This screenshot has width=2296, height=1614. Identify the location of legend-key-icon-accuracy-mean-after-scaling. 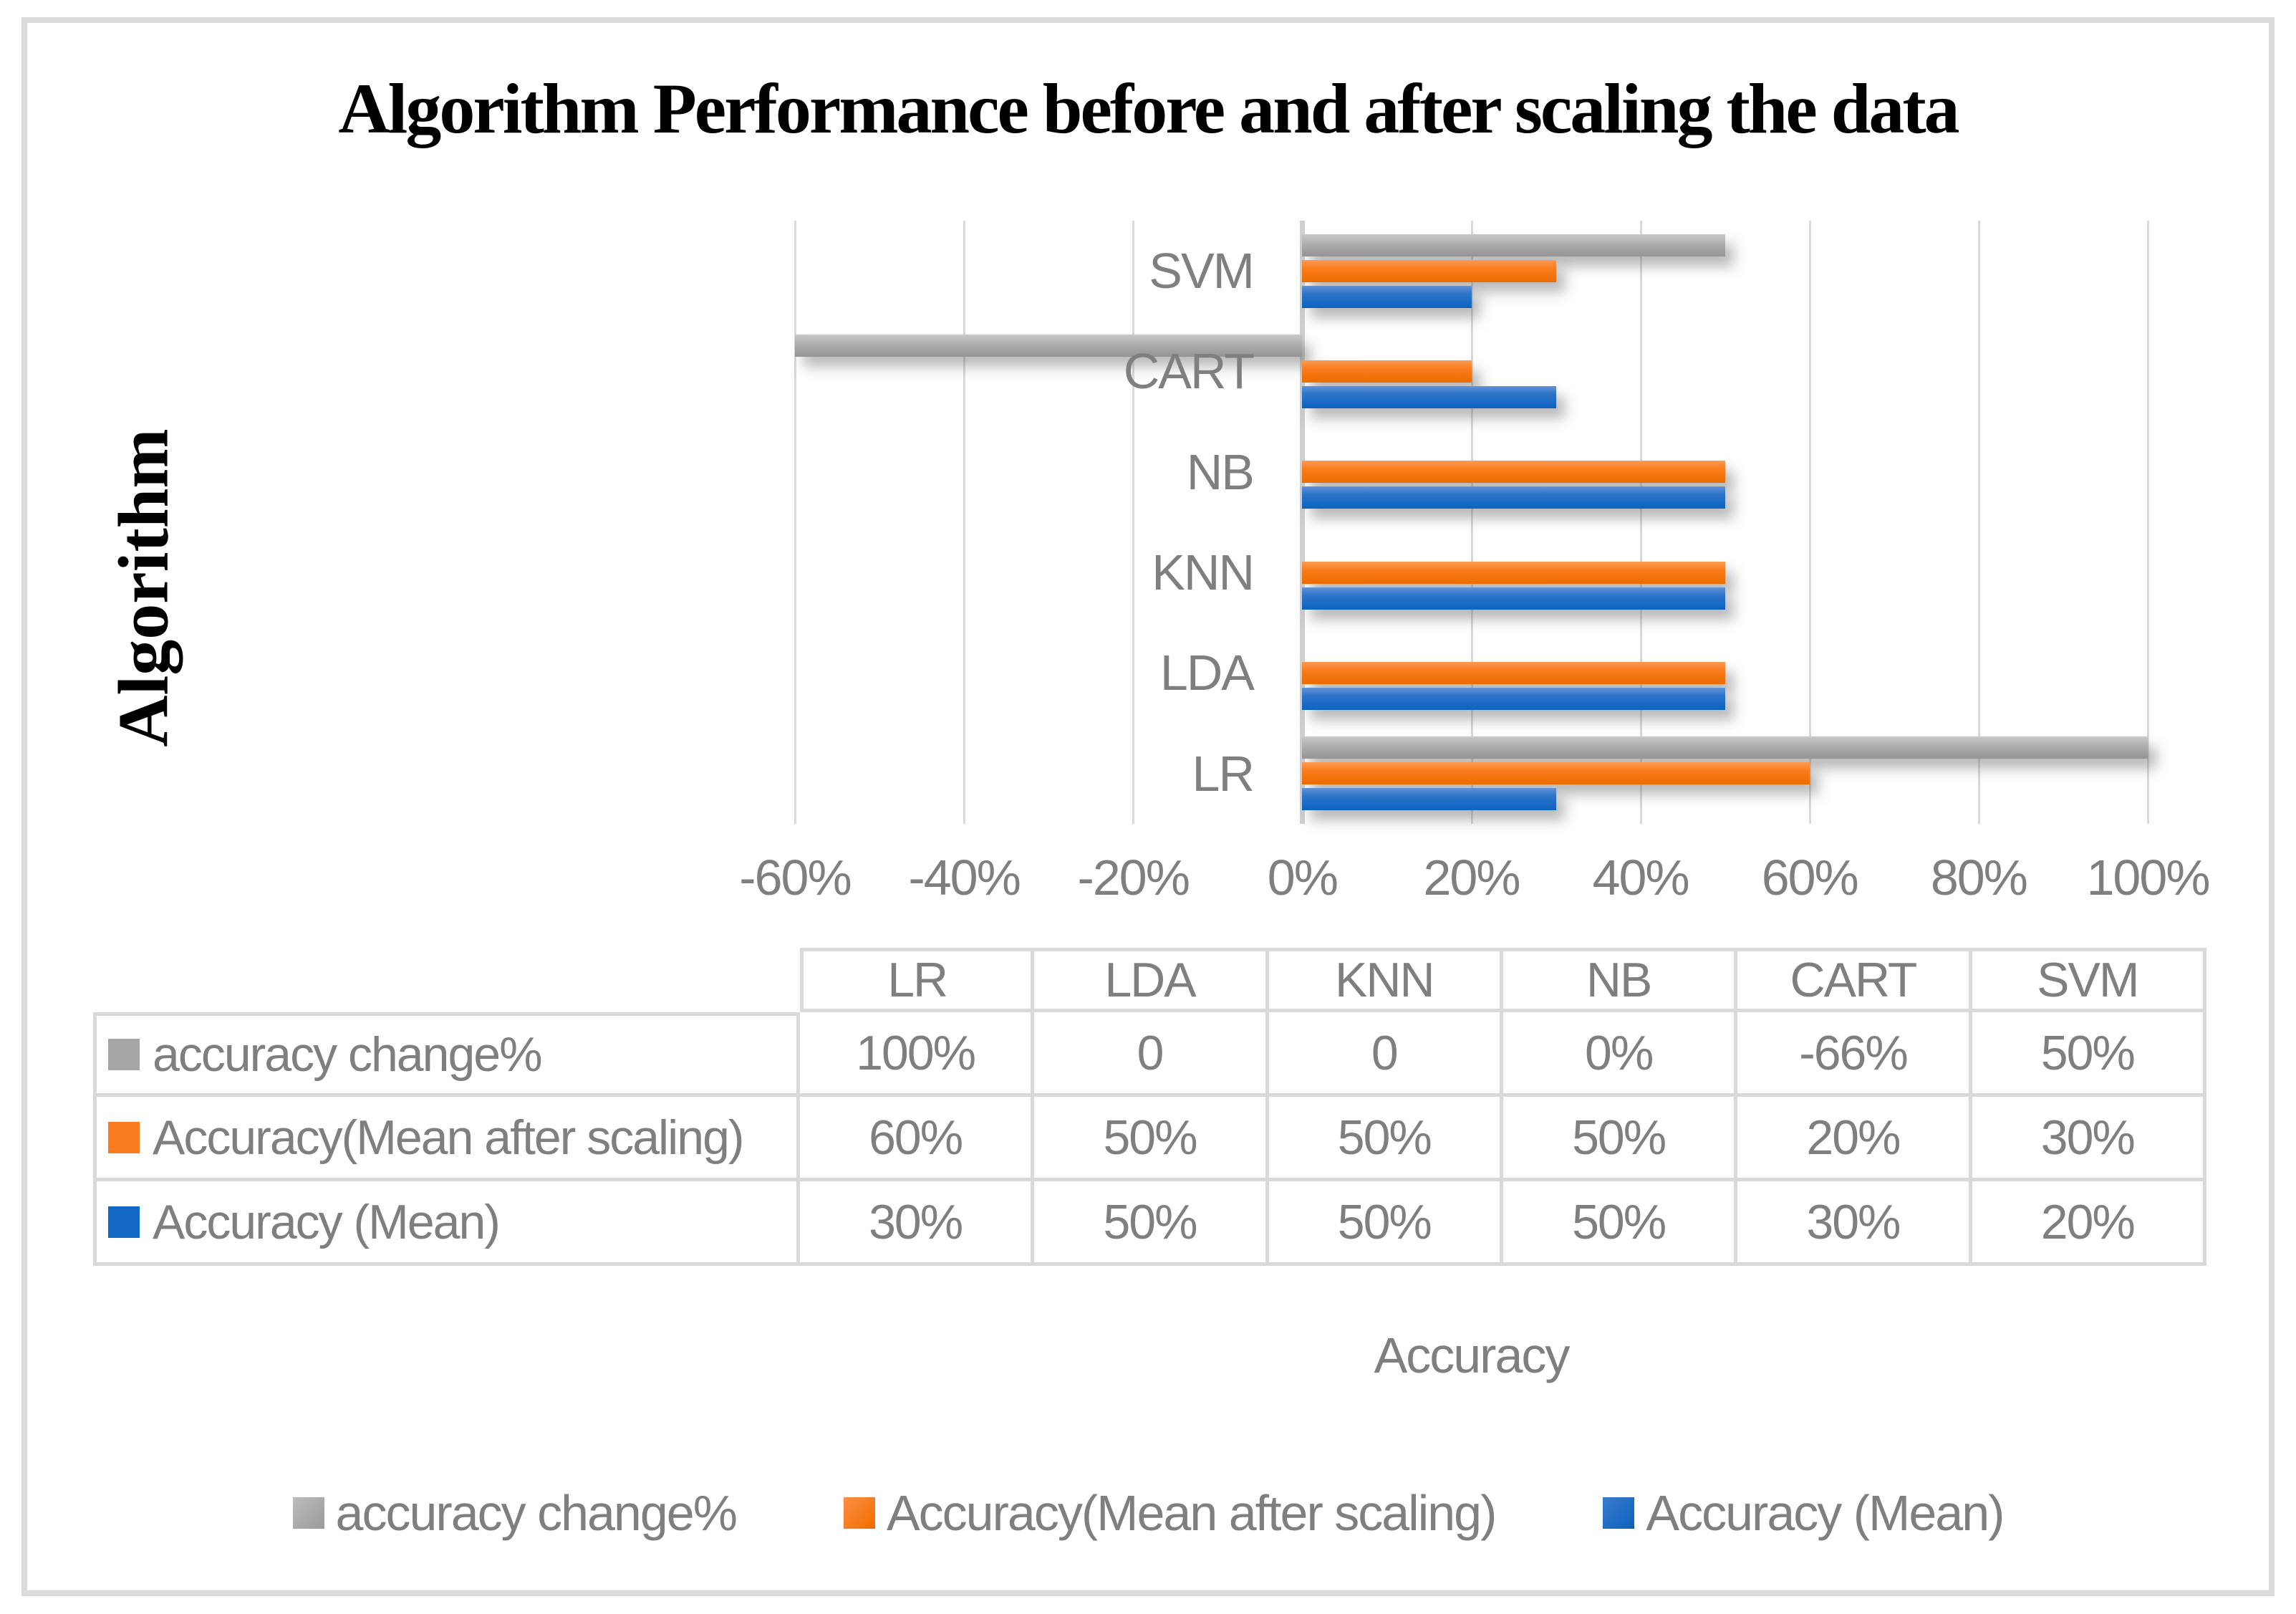
(124, 1137).